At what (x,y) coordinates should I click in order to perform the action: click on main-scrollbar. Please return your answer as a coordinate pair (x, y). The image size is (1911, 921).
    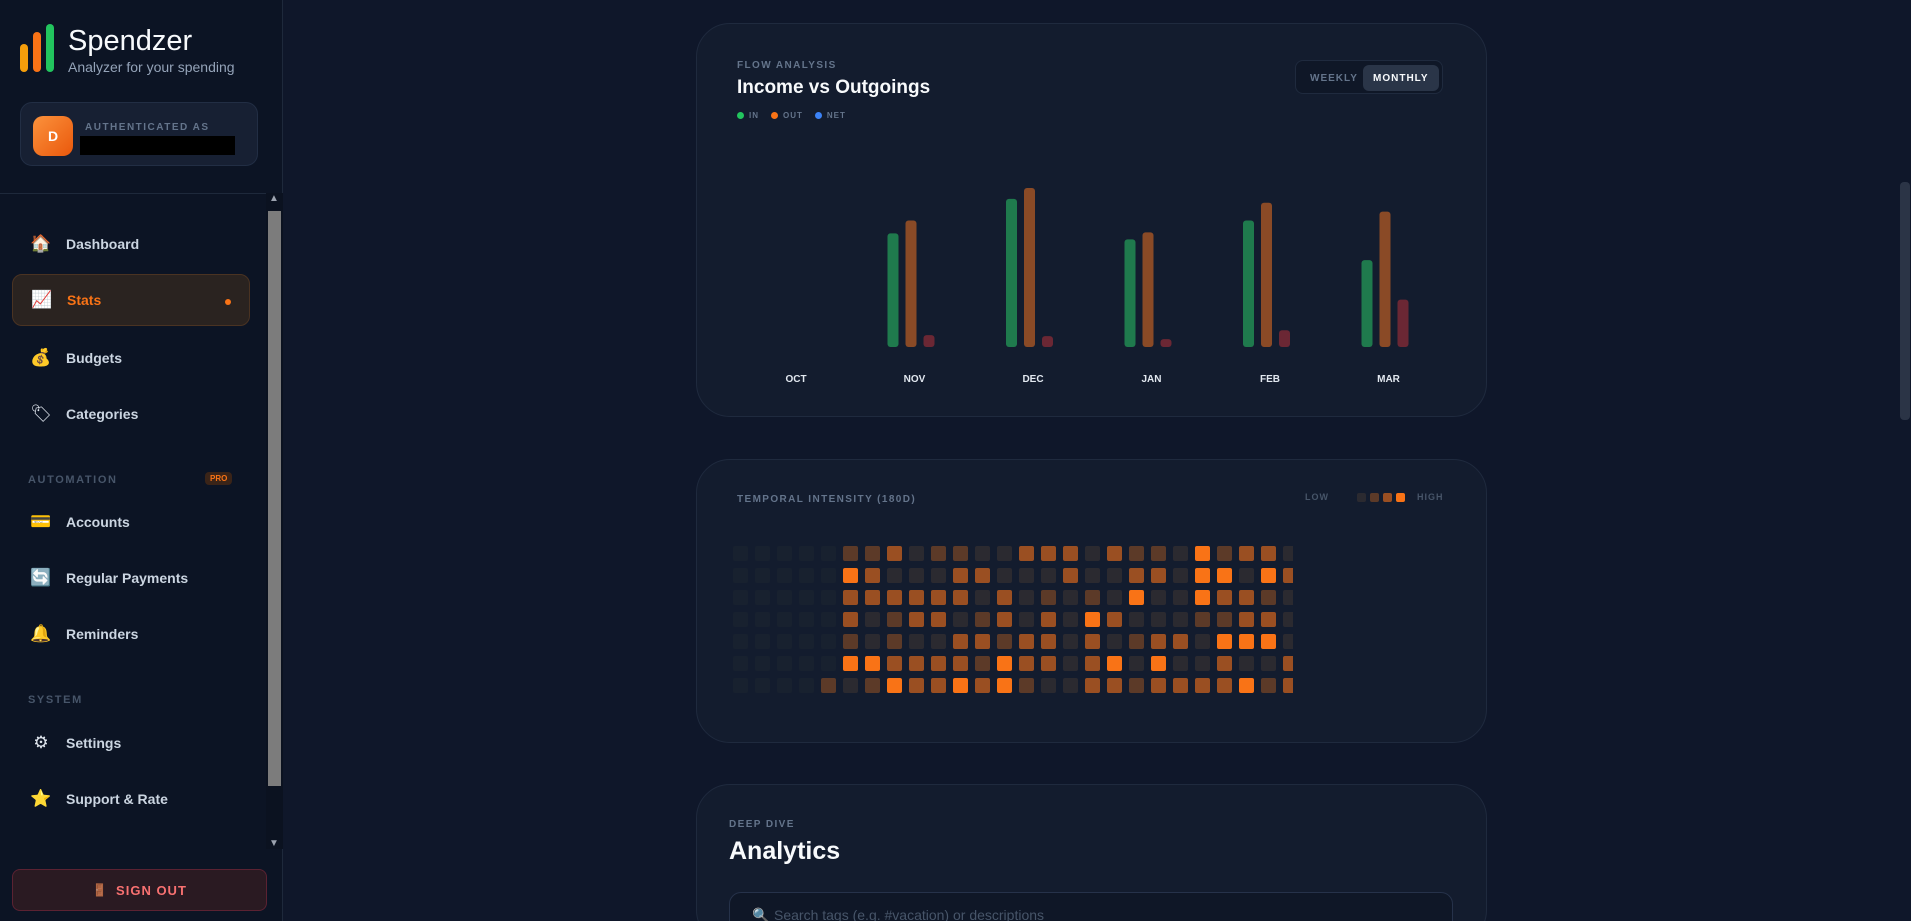
    Looking at the image, I should click on (1904, 460).